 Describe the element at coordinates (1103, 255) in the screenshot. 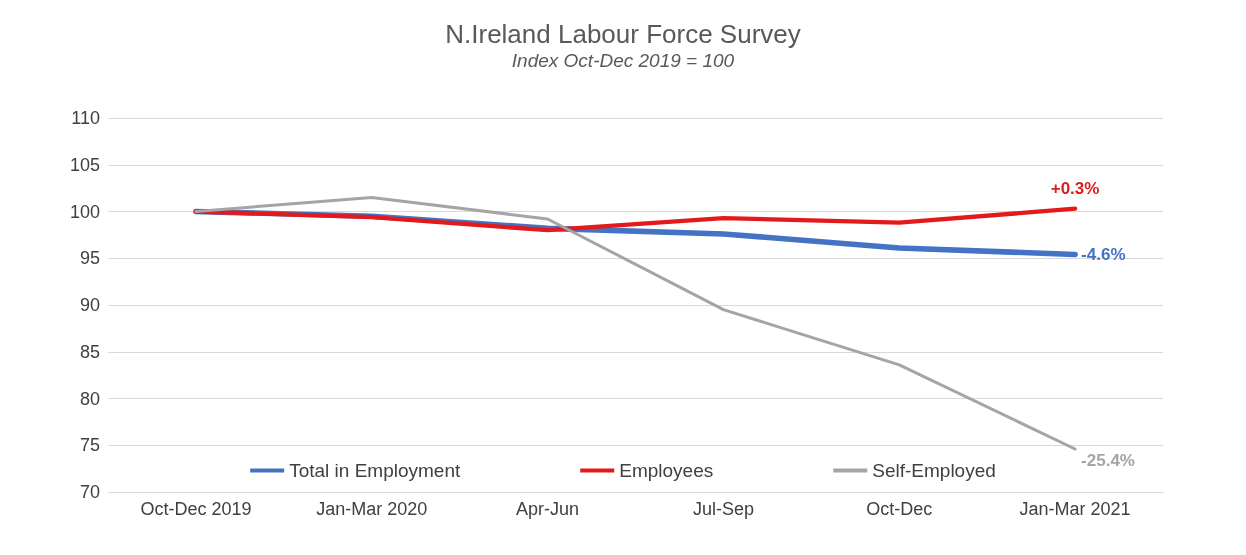

I see `annotation: -4.6%` at that location.